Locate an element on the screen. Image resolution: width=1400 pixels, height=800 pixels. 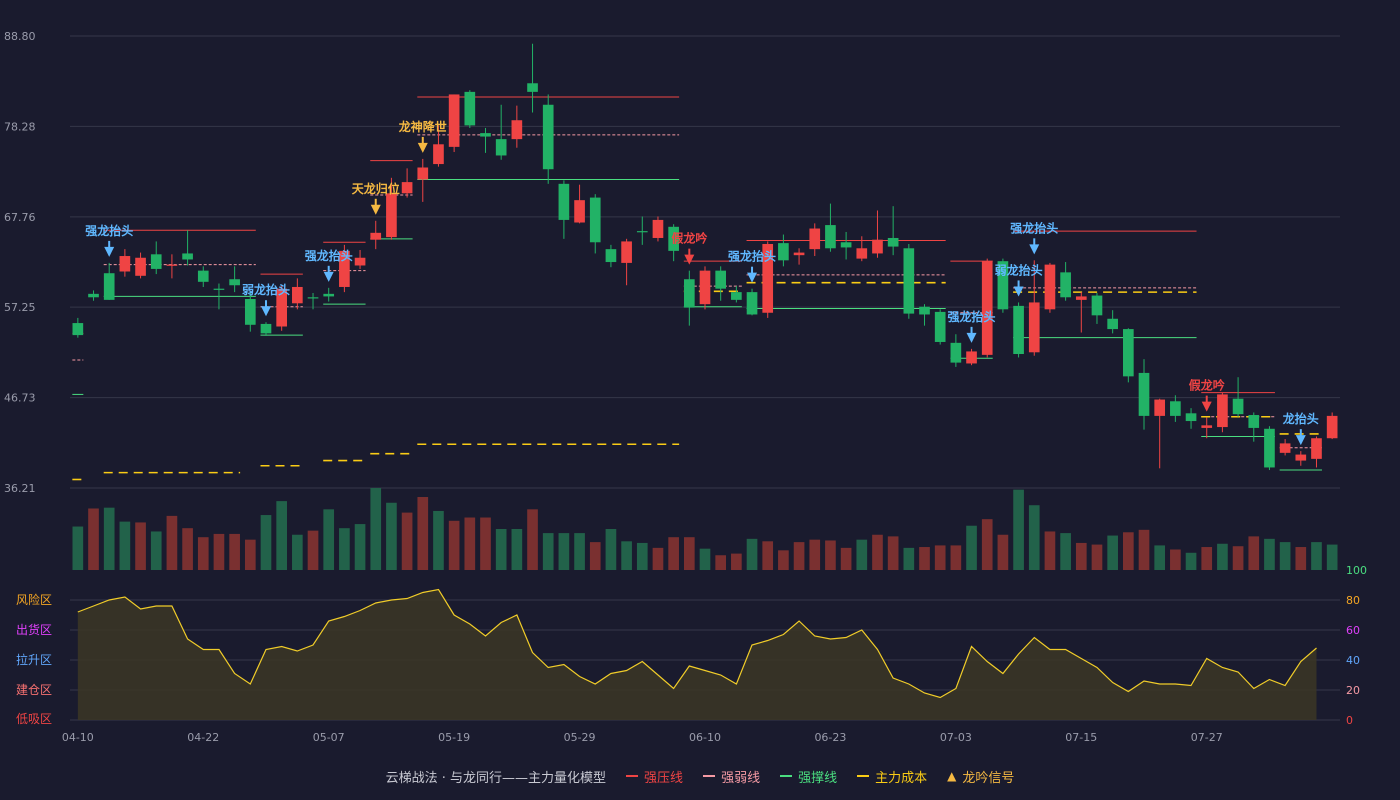
y-tick-label: 67.76 is located at coordinates (20, 217).